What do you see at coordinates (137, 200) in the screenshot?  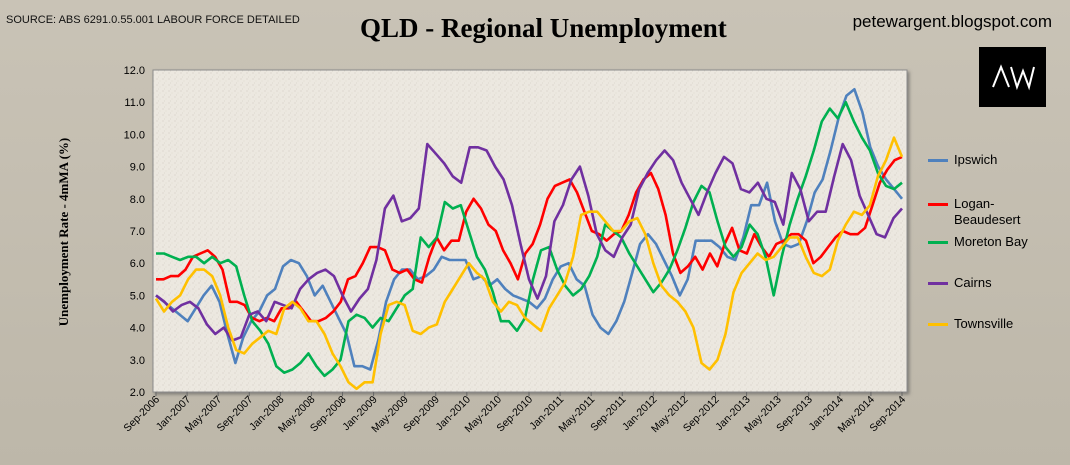 I see `y-tick-label: 8.0` at bounding box center [137, 200].